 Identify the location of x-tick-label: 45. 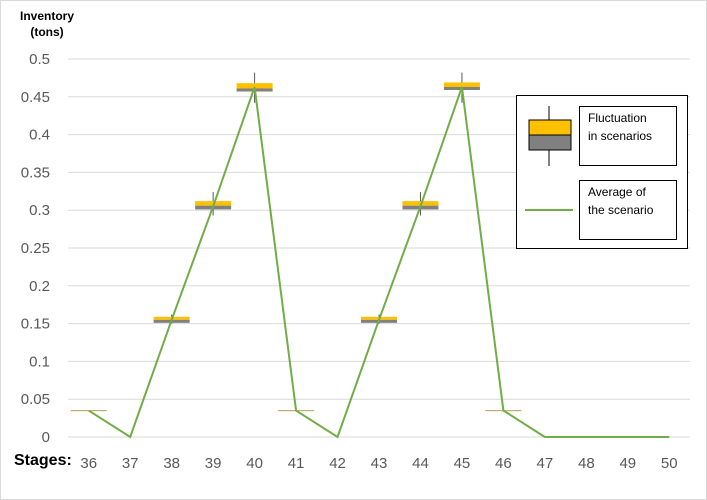
(462, 463).